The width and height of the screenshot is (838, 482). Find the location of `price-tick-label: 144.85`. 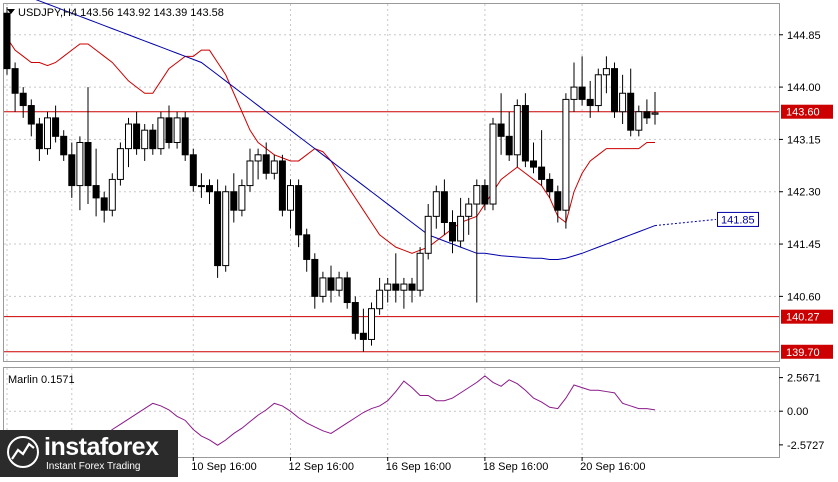

price-tick-label: 144.85 is located at coordinates (804, 36).